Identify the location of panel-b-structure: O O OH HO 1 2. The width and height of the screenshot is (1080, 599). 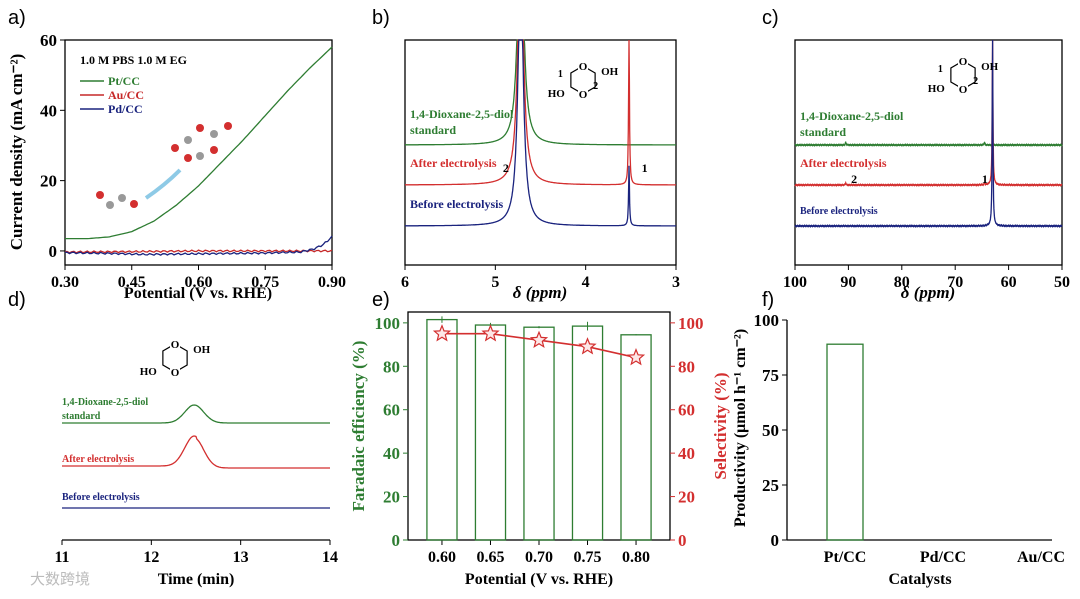
(583, 81).